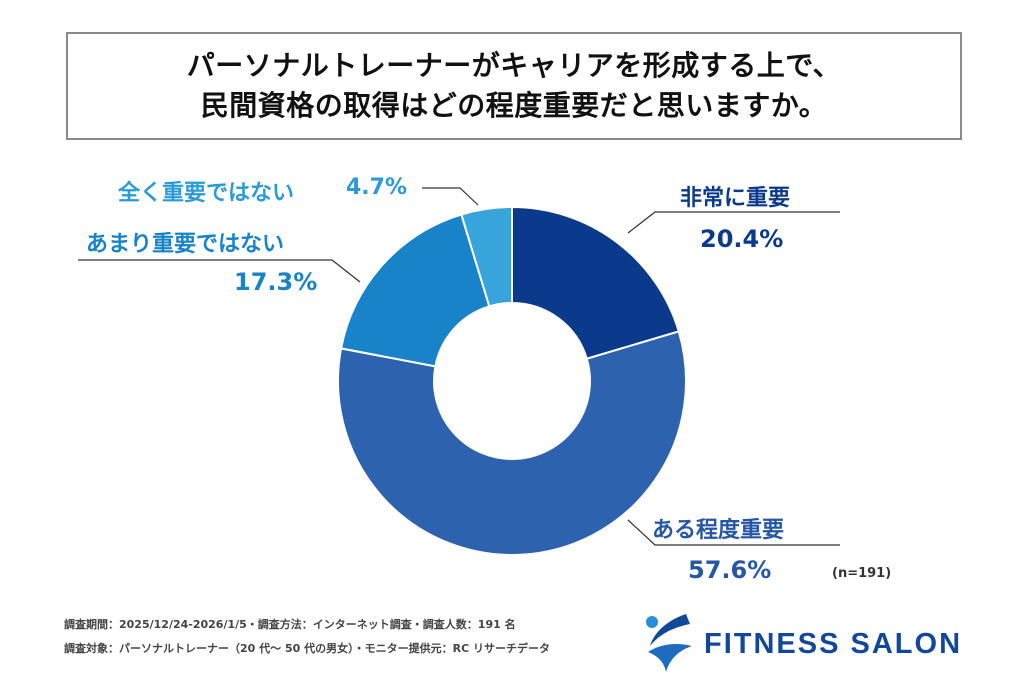 The height and width of the screenshot is (683, 1024). I want to click on slice-very-important, so click(596, 283).